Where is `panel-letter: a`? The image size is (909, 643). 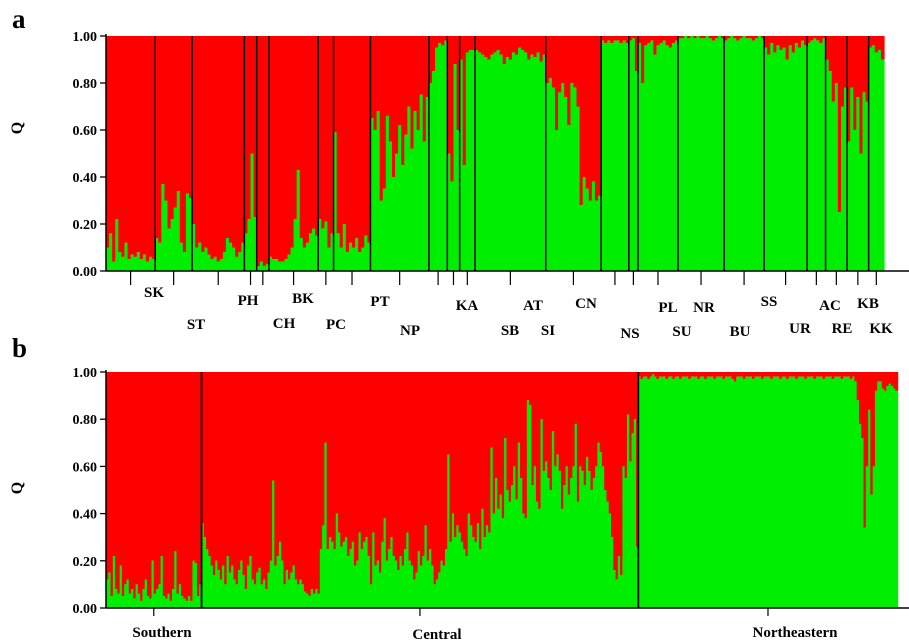
panel-letter: a is located at coordinates (19, 19).